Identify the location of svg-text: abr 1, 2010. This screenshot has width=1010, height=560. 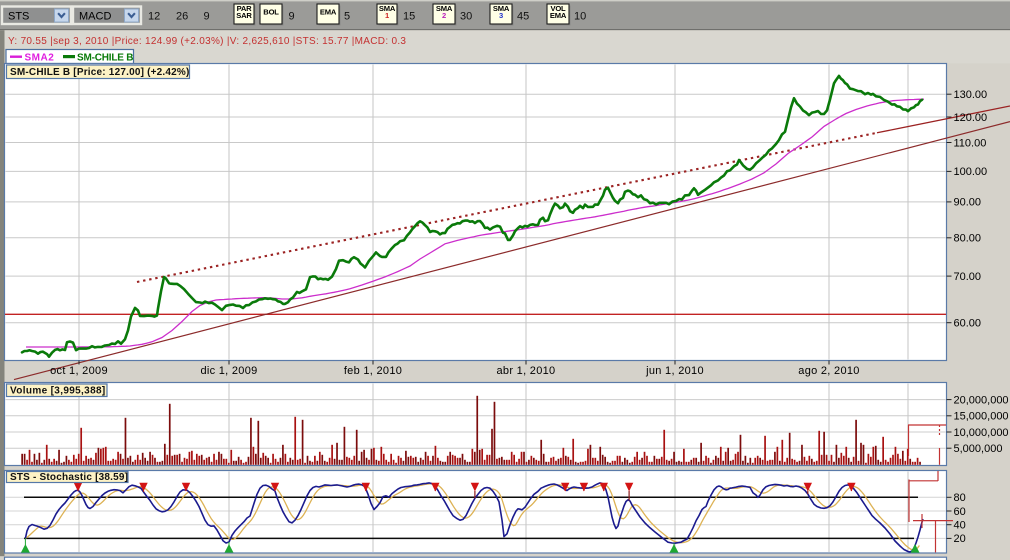
(526, 371).